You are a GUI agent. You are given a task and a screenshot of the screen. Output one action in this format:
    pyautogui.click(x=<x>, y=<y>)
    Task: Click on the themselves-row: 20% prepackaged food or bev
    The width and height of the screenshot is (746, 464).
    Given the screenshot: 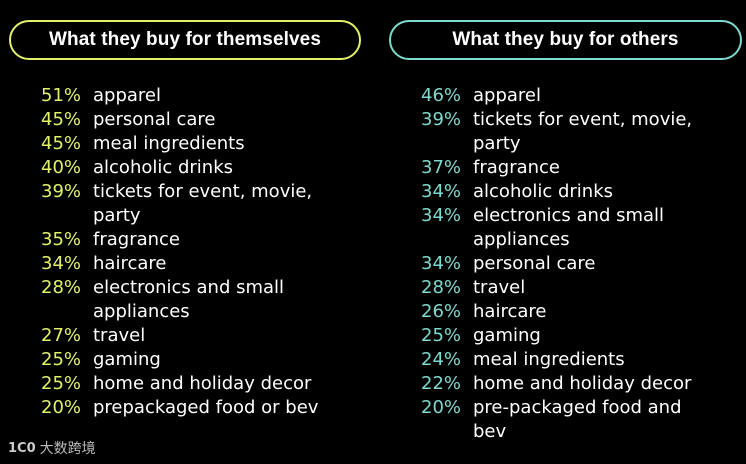 What is the action you would take?
    pyautogui.click(x=201, y=408)
    